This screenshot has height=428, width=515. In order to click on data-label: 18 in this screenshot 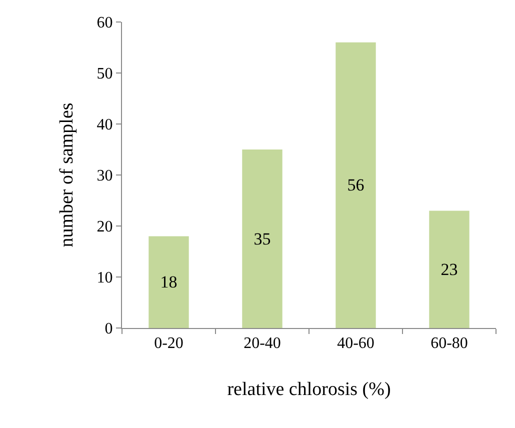, I will do `click(169, 282)`.